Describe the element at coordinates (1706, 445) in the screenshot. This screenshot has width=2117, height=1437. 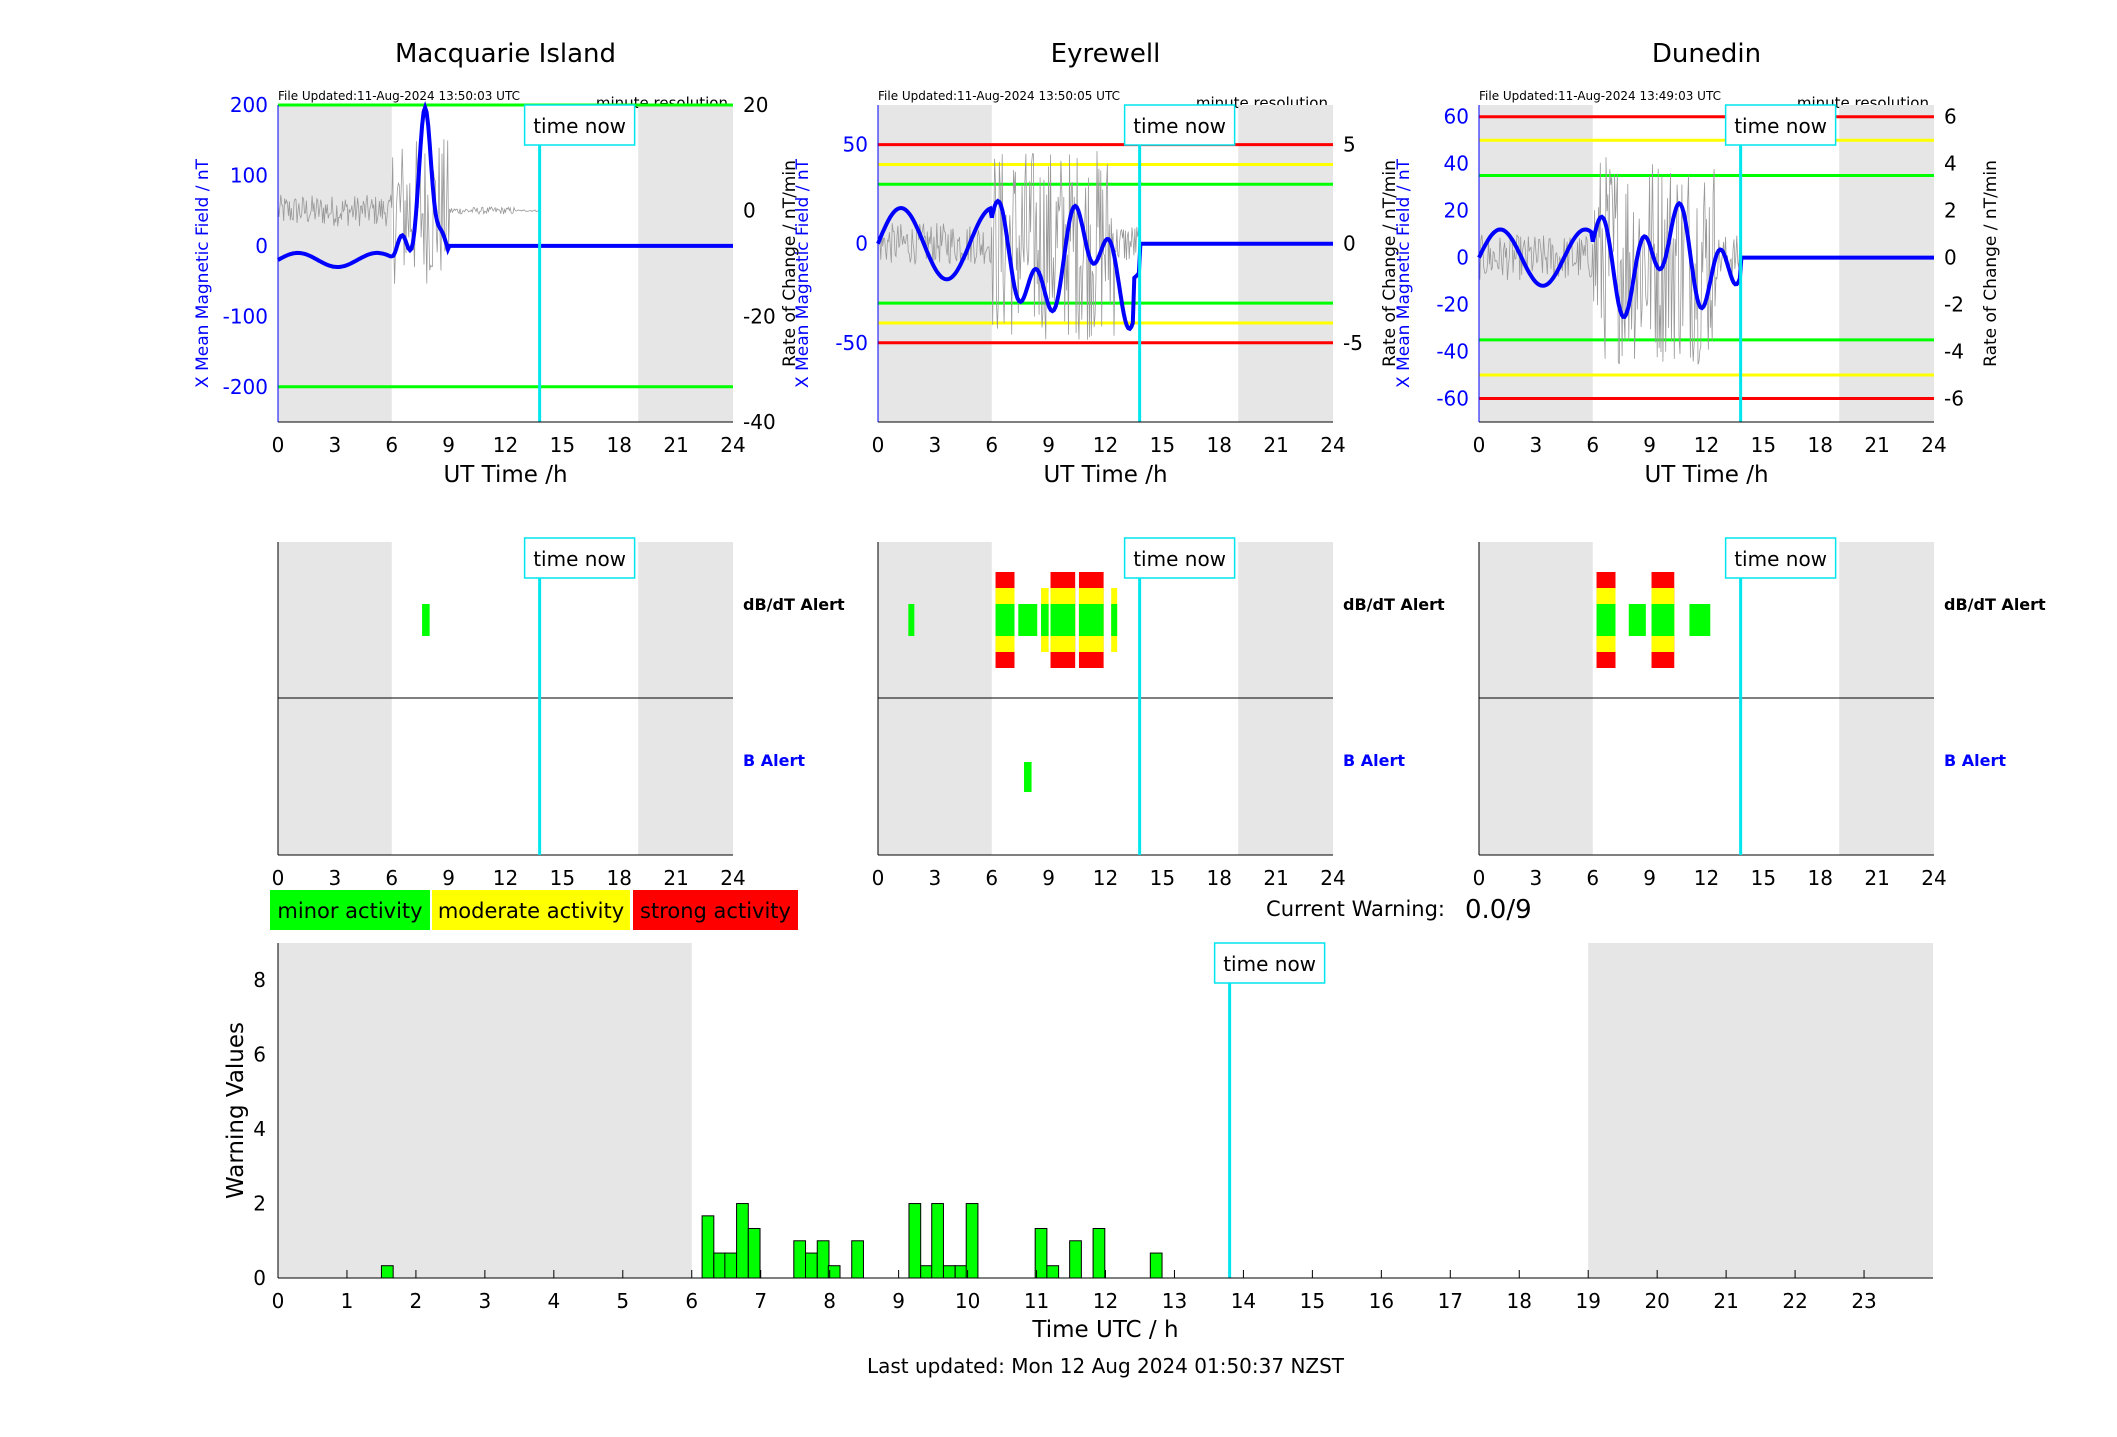
I see `panel-3-xtick: 12` at that location.